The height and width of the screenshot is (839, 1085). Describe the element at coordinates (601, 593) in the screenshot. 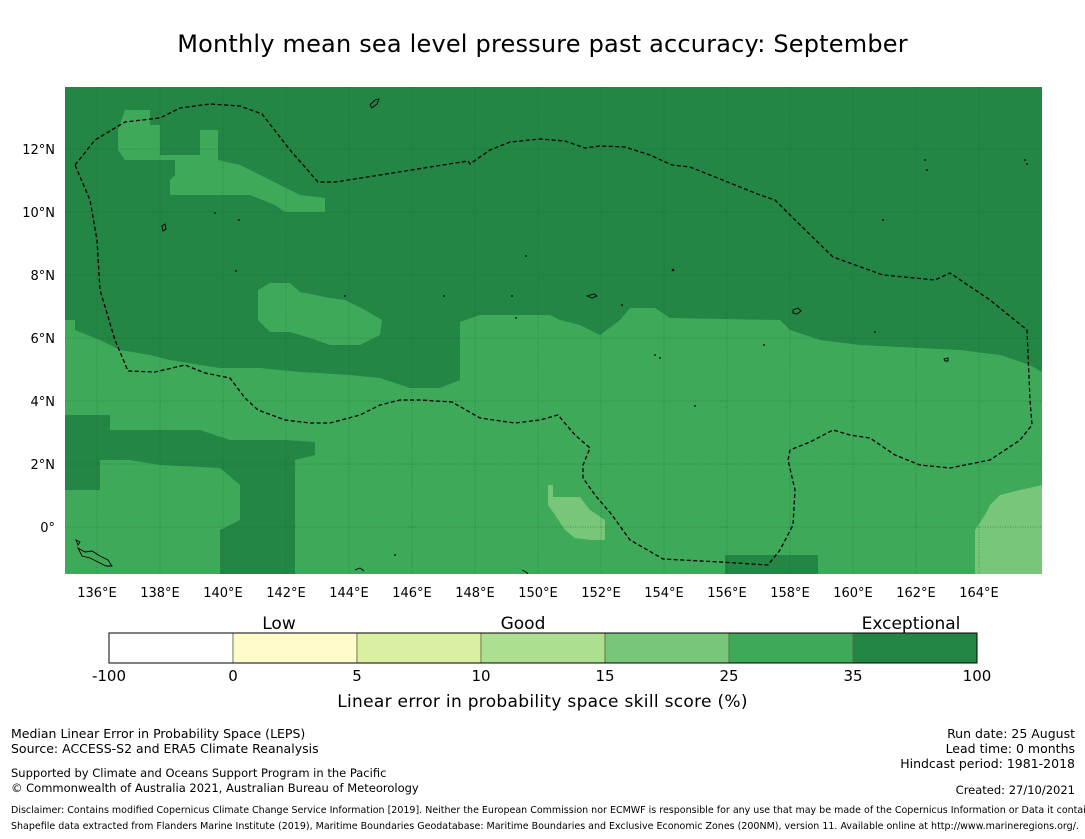

I see `lon-label-152e: 152°E` at that location.